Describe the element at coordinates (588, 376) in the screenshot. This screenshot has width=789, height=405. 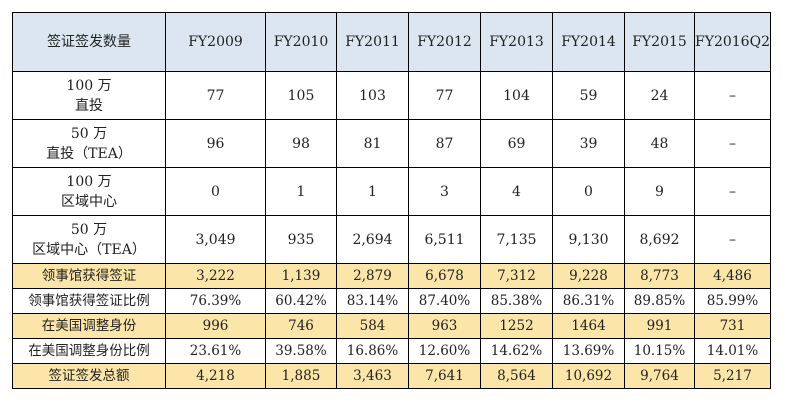
I see `table-cell: 10,692` at that location.